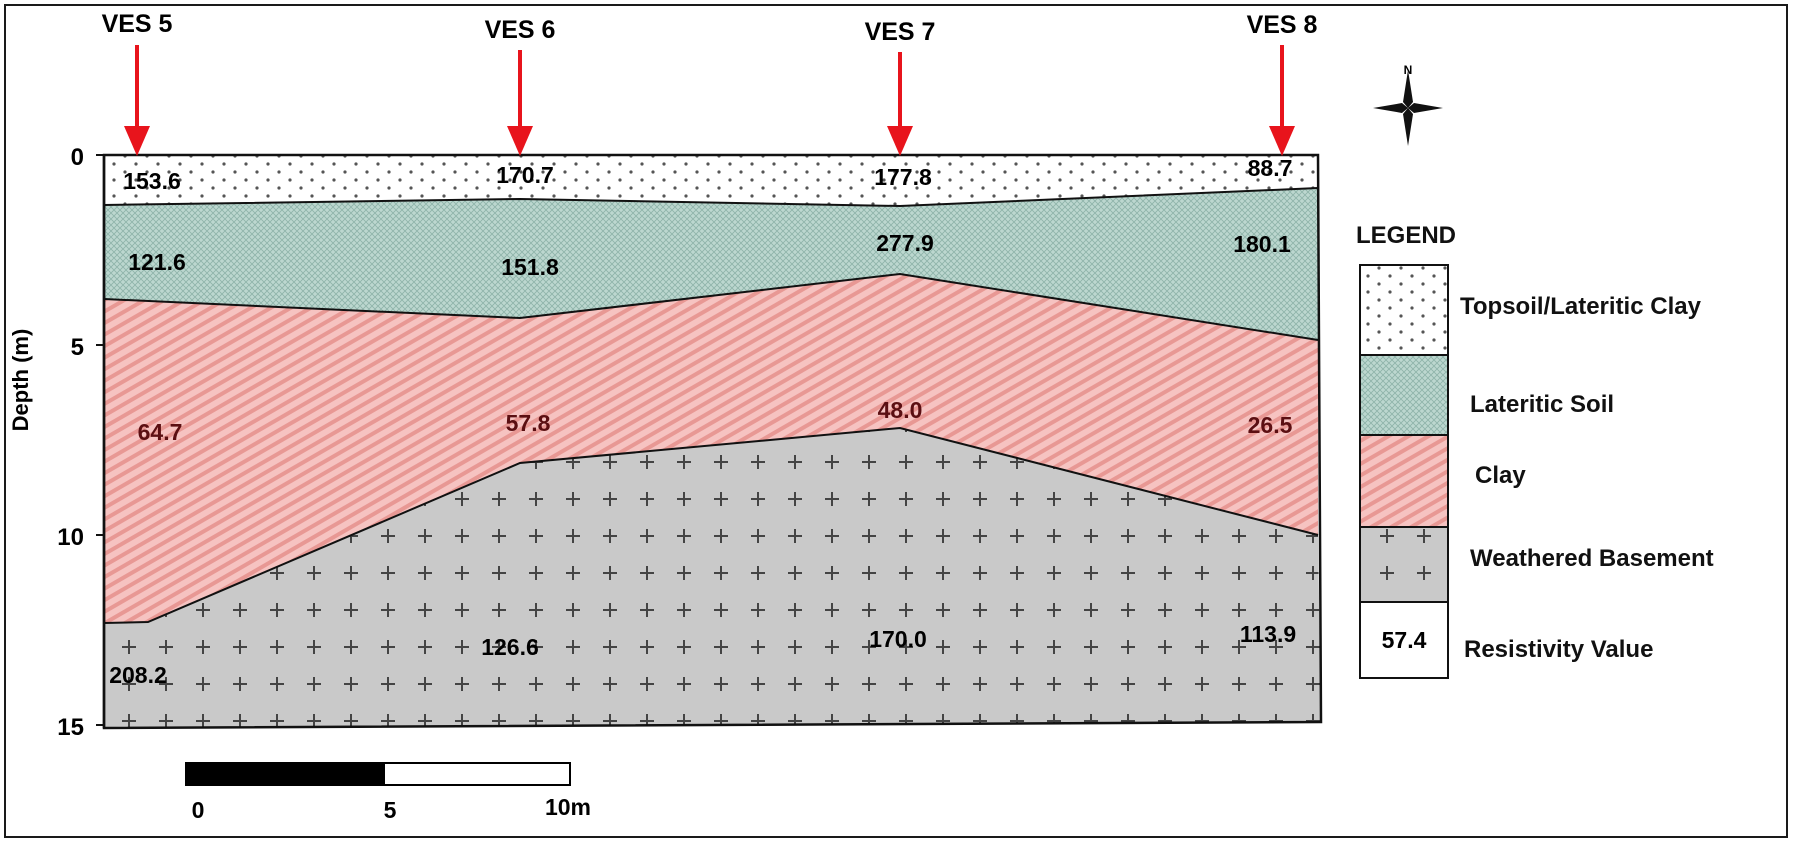 This screenshot has width=1794, height=844. Describe the element at coordinates (1580, 306) in the screenshot. I see `legend-label-topsoil: Topsoil/Lateritic Clay` at that location.